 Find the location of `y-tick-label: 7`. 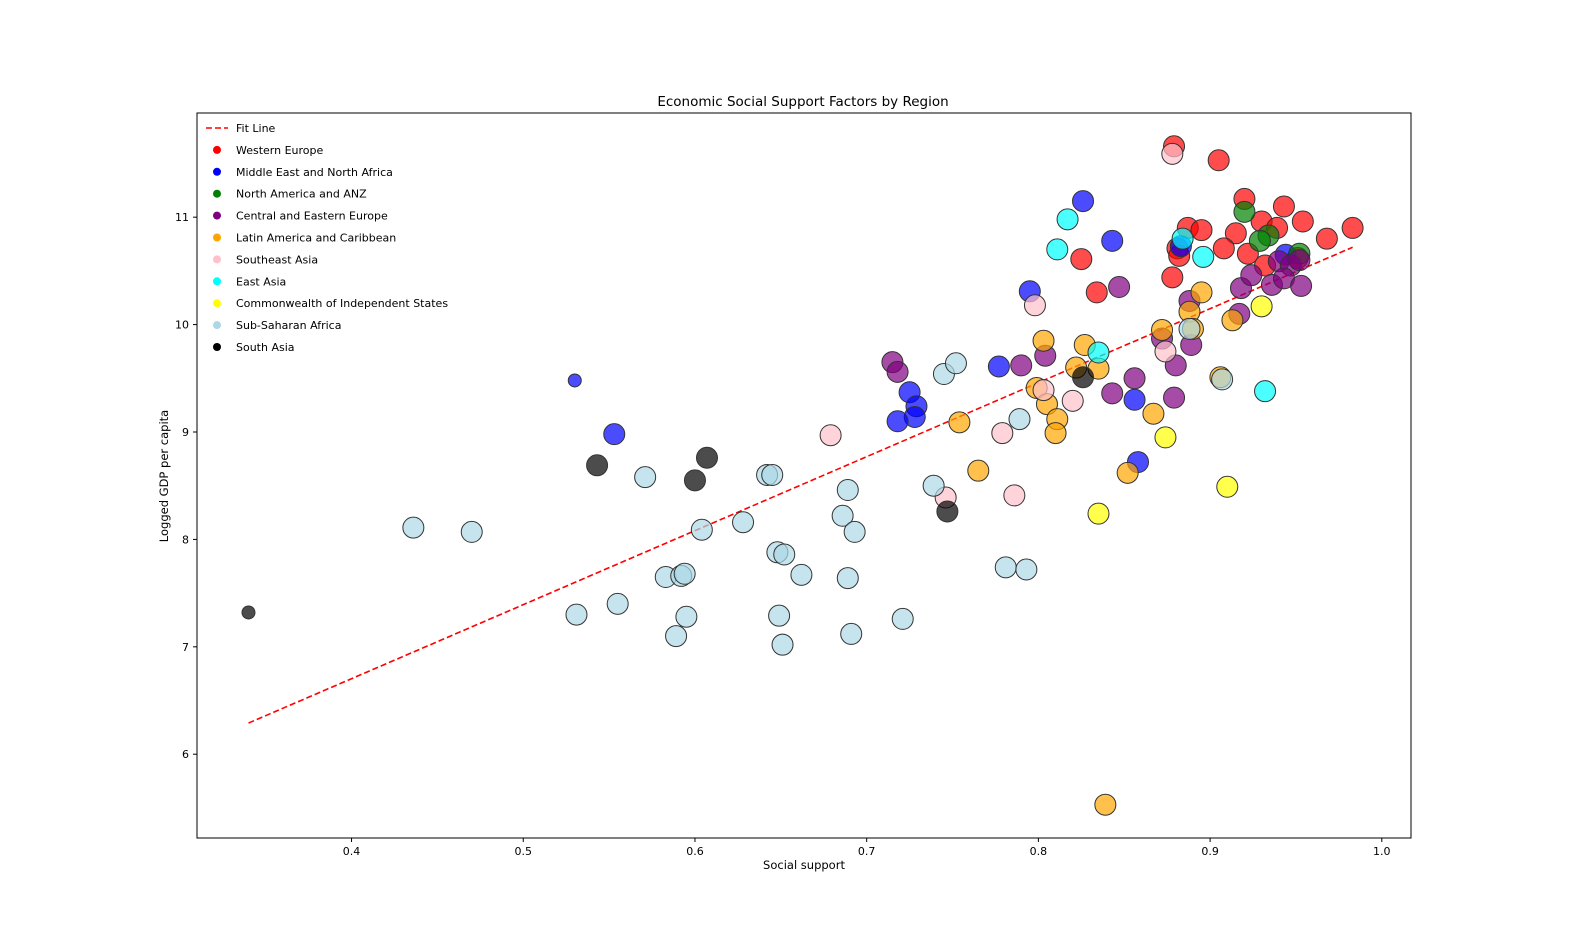

y-tick-label: 7 is located at coordinates (185, 647).